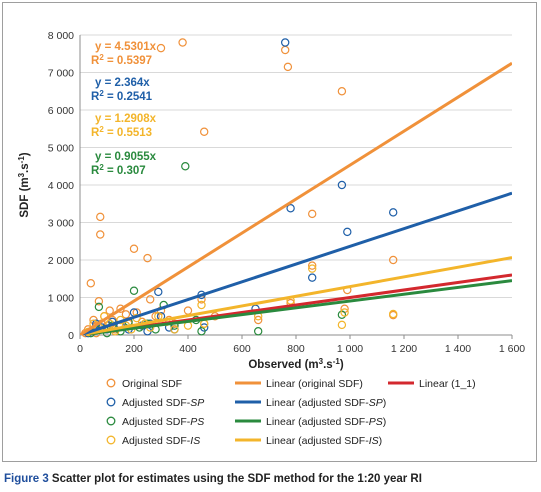 Image resolution: width=541 pixels, height=492 pixels. I want to click on legend-label: Original SDF, so click(152, 384).